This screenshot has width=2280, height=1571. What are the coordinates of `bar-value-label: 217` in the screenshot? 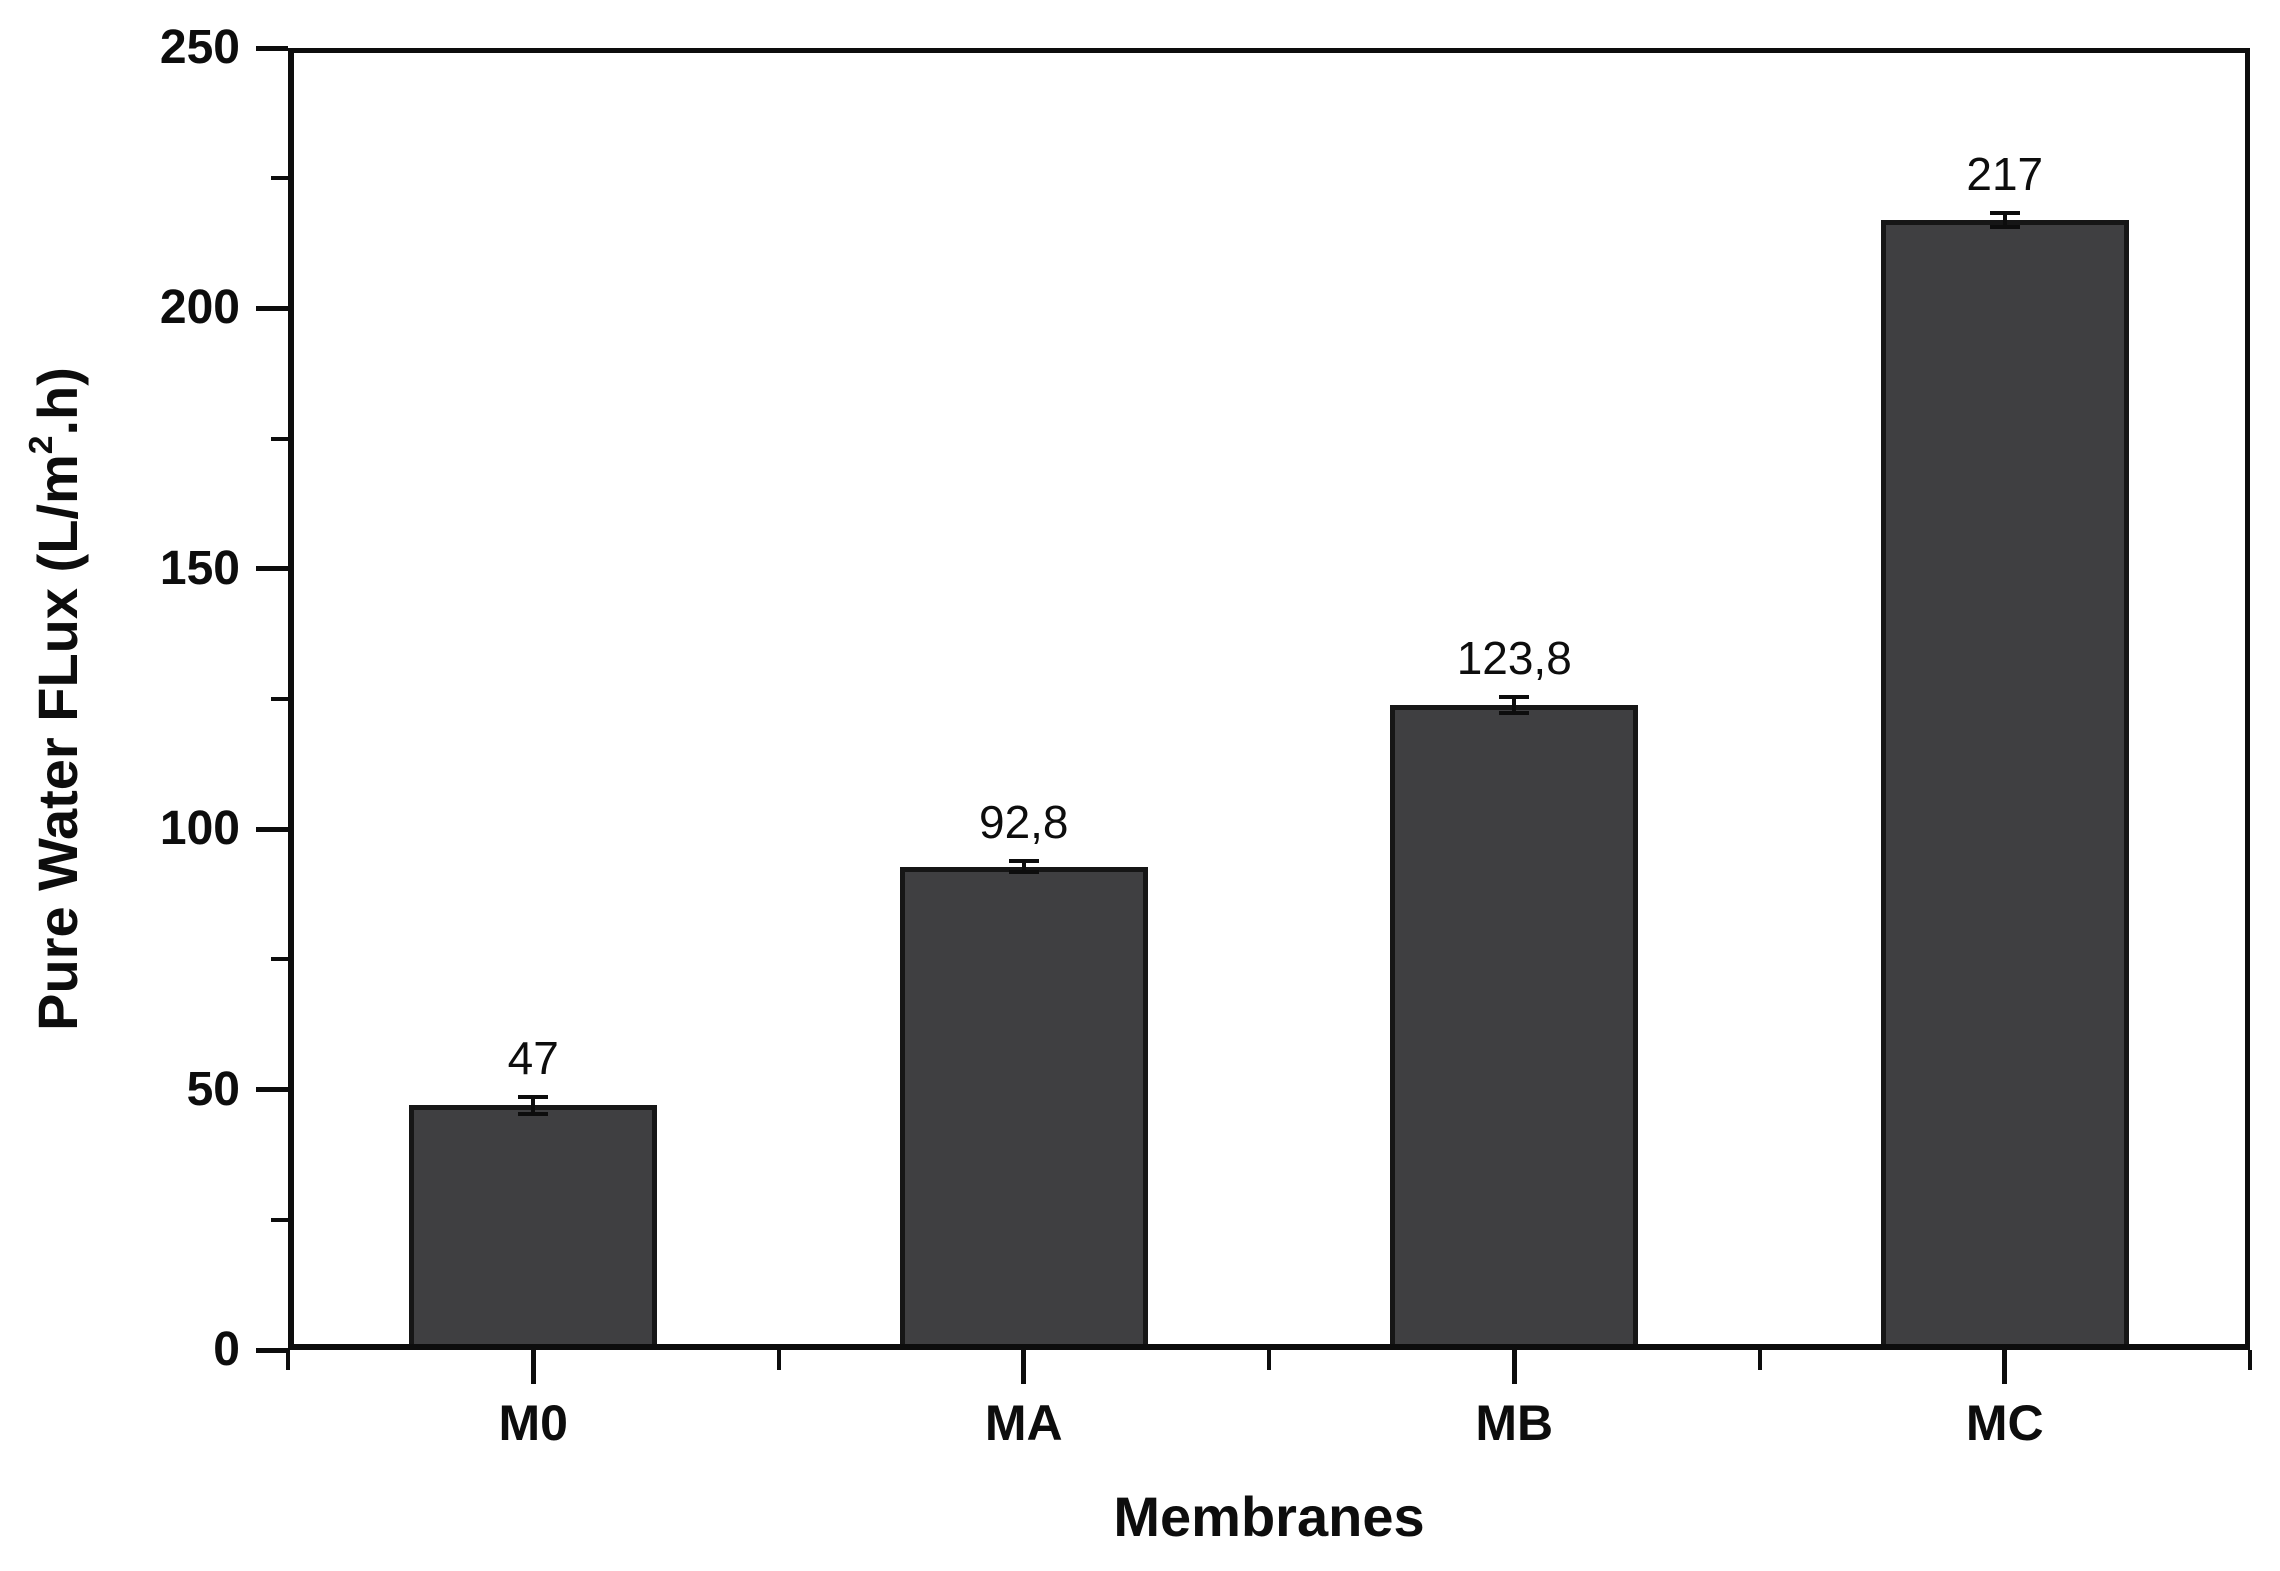 It's located at (2005, 173).